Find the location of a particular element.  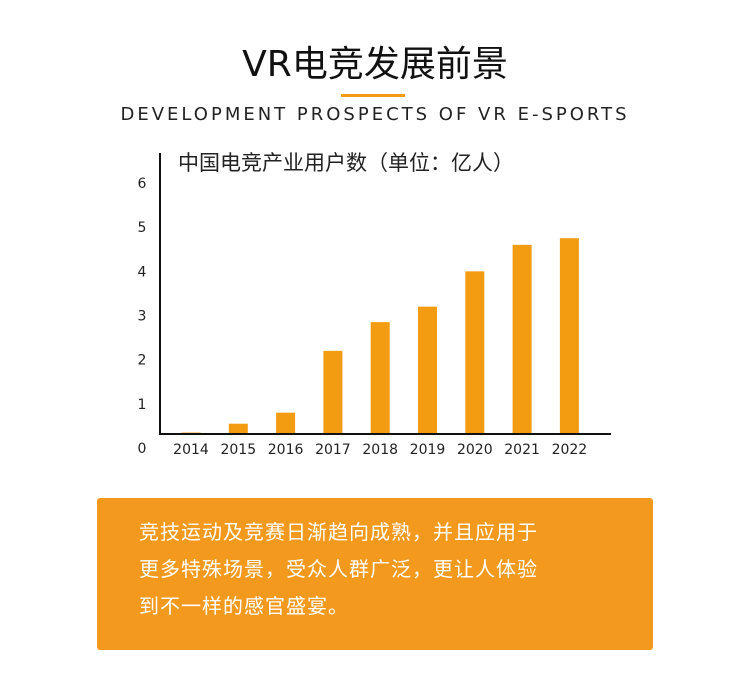

y-tick-label: 3 is located at coordinates (142, 317).